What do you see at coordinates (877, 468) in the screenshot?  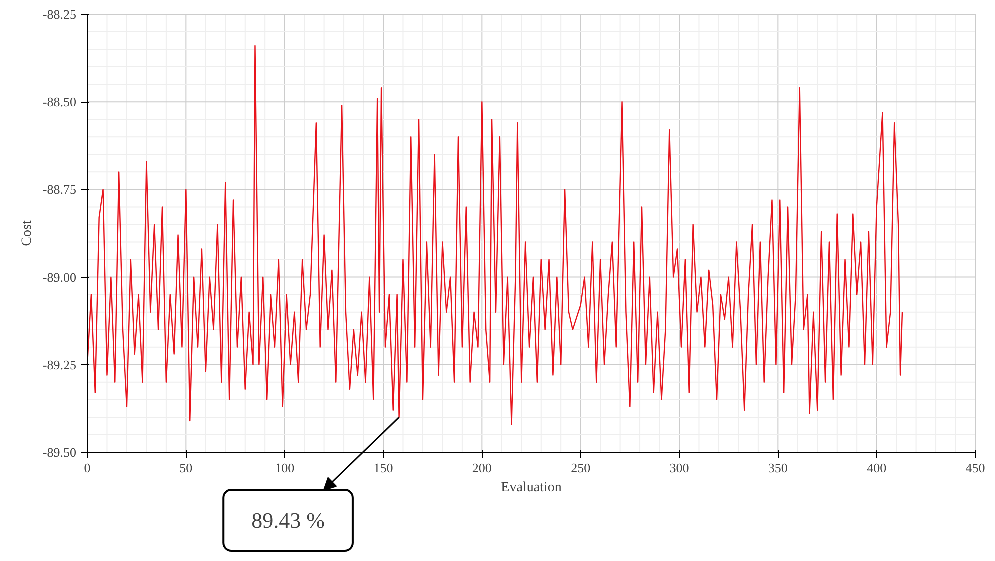 I see `x-tick-label: 400` at bounding box center [877, 468].